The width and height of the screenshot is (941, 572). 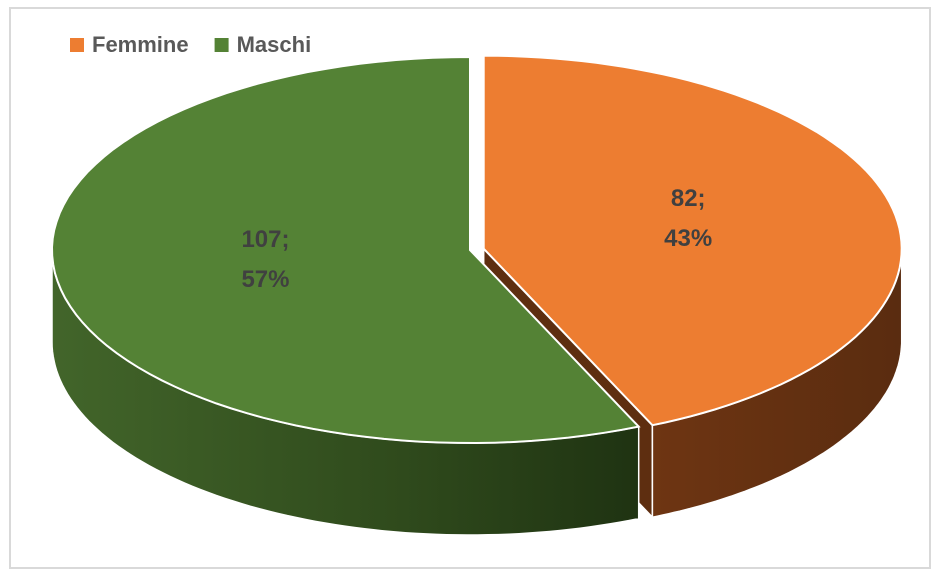 I want to click on data-label: 82; 43%, so click(x=688, y=218).